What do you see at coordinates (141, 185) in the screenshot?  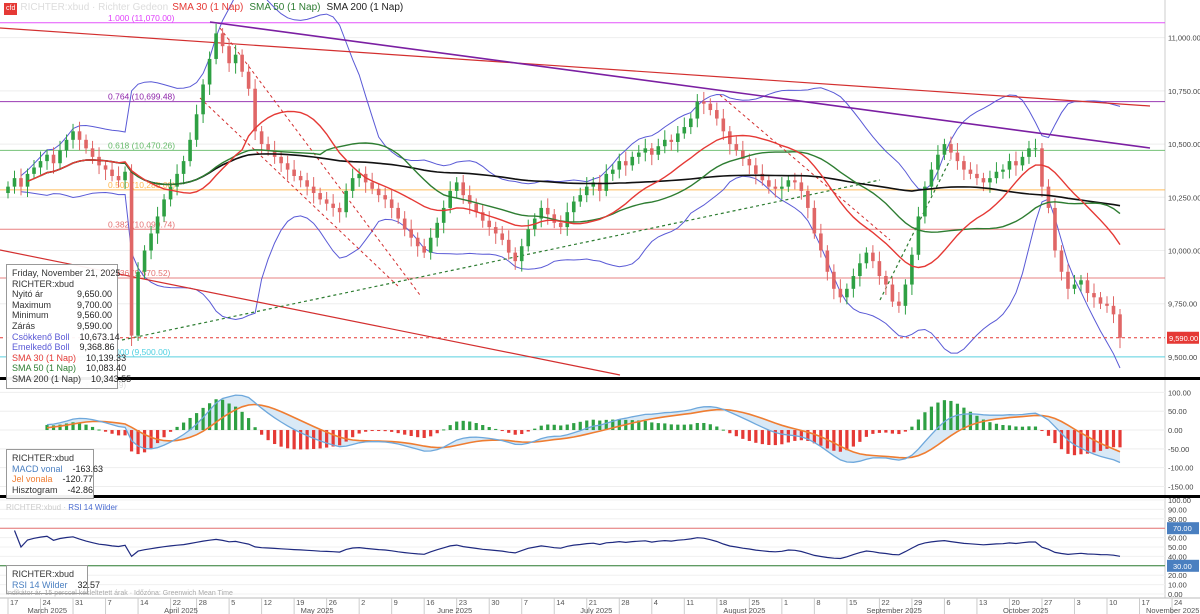 I see `fib-label: 0.500 (10,285.00)` at bounding box center [141, 185].